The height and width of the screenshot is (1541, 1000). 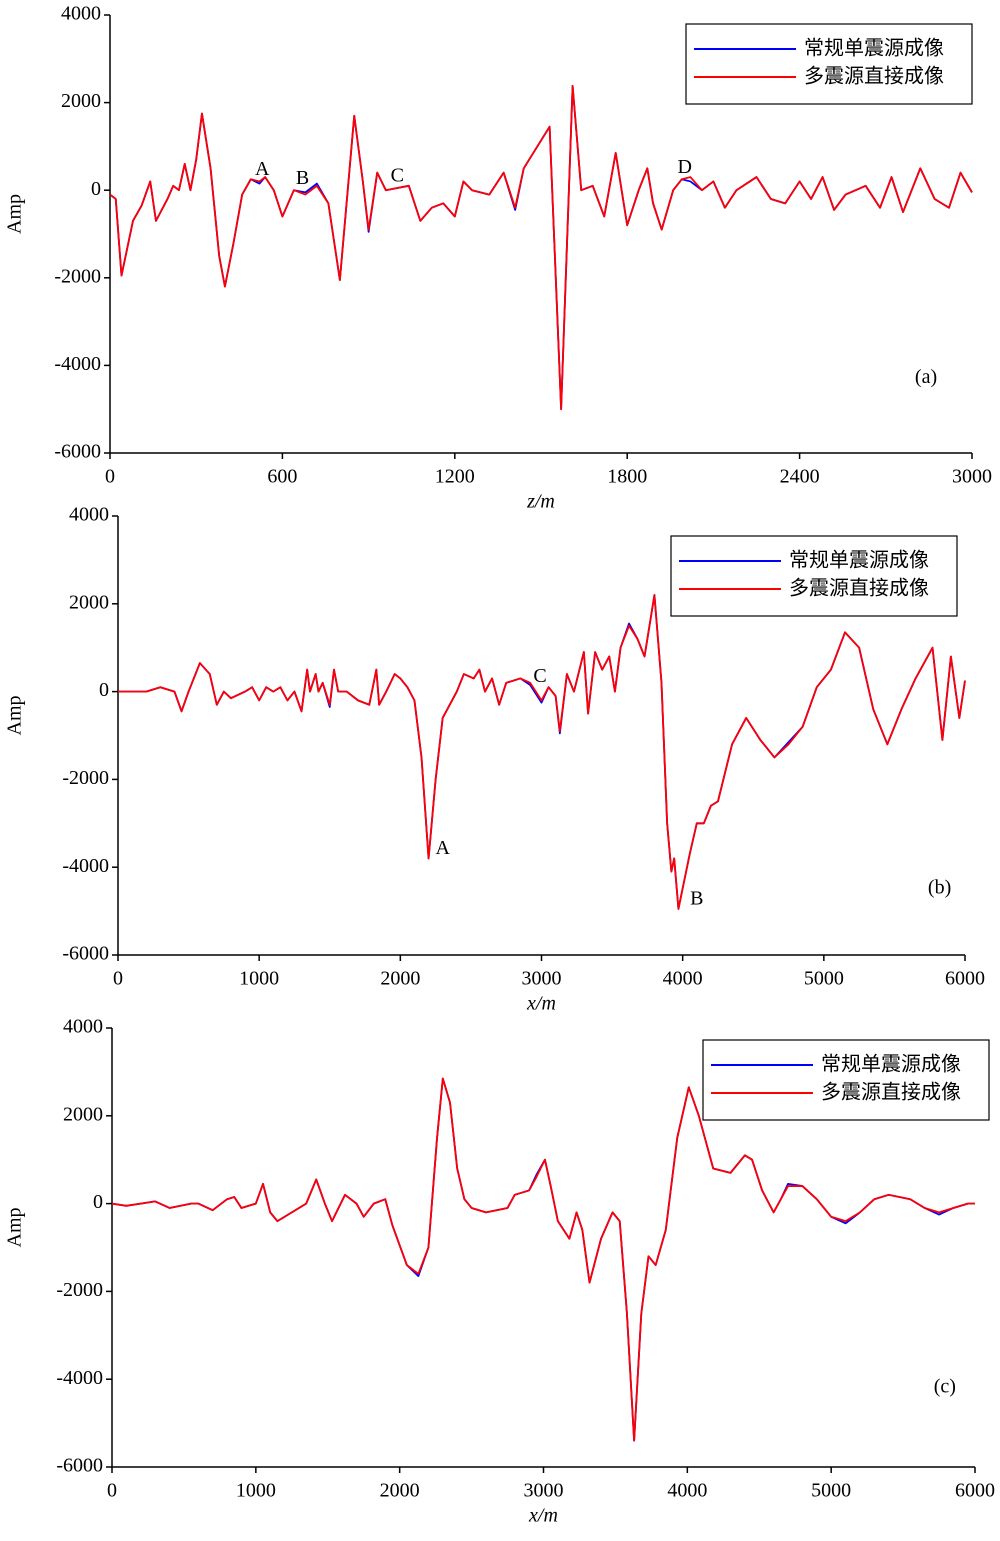 What do you see at coordinates (540, 502) in the screenshot?
I see `x-axis-label: z/m` at bounding box center [540, 502].